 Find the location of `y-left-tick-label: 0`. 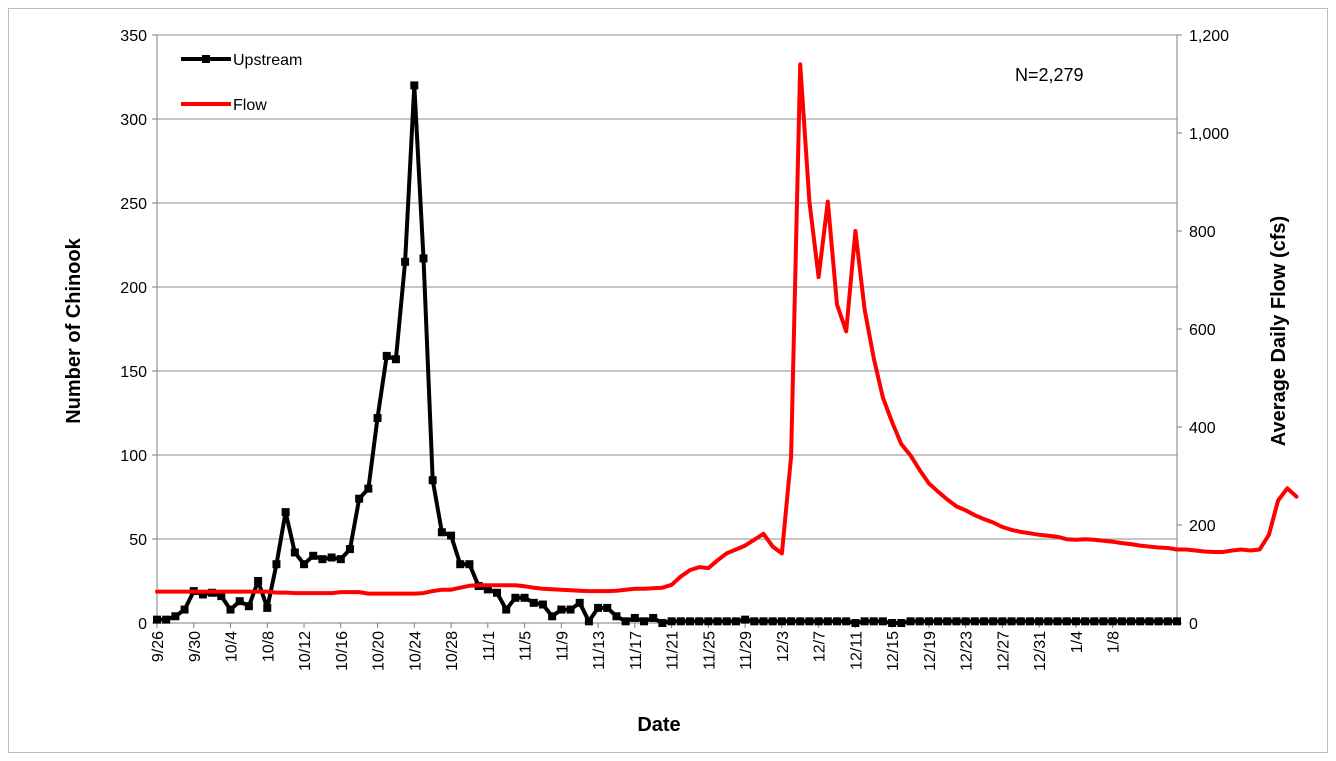

y-left-tick-label: 0 is located at coordinates (142, 624).